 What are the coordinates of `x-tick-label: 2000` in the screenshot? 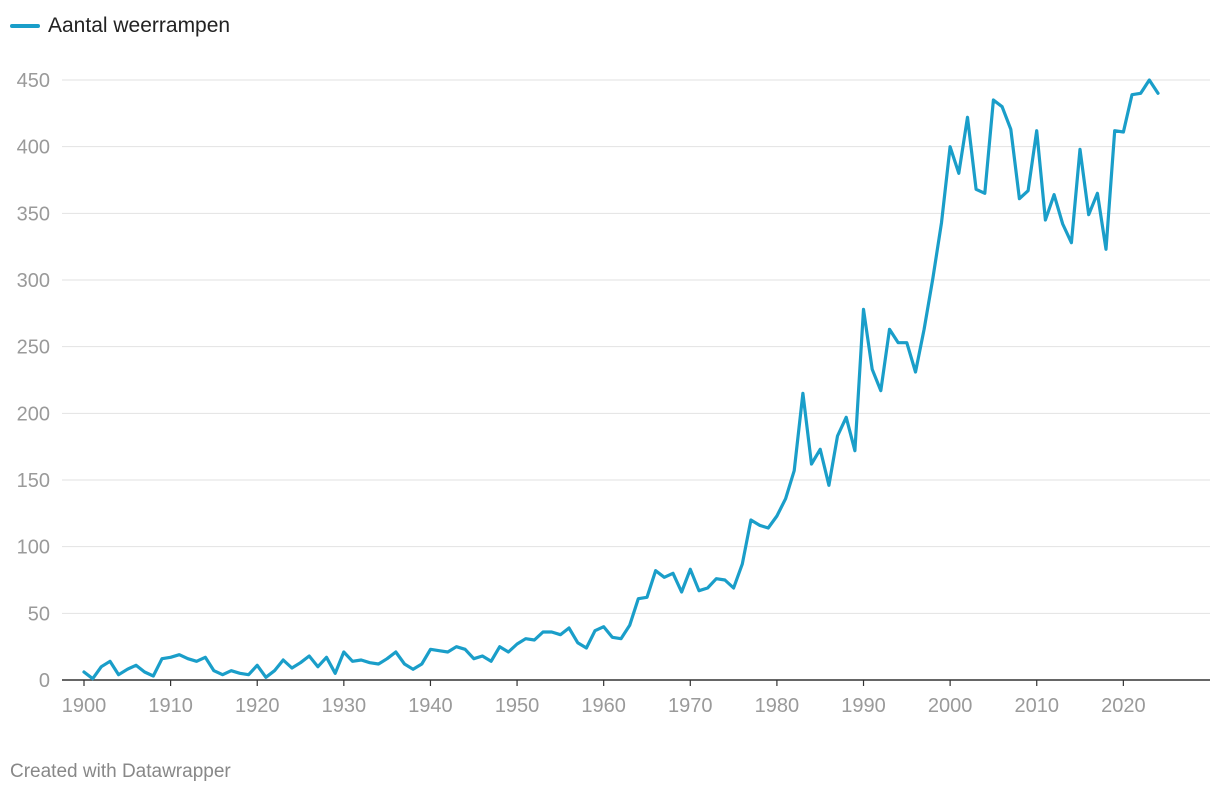 It's located at (950, 706).